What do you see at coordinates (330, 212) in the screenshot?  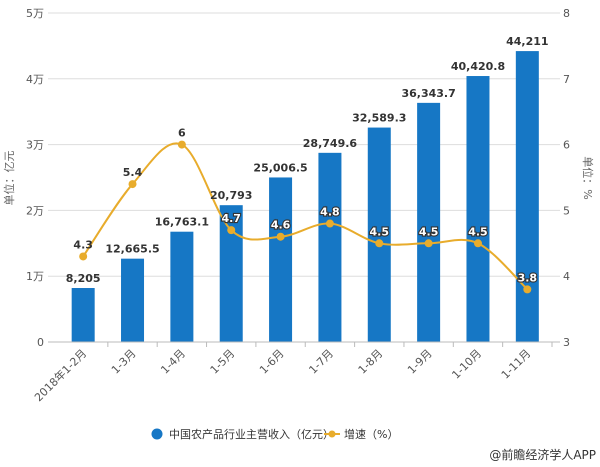 I see `growth-label: 4.8` at bounding box center [330, 212].